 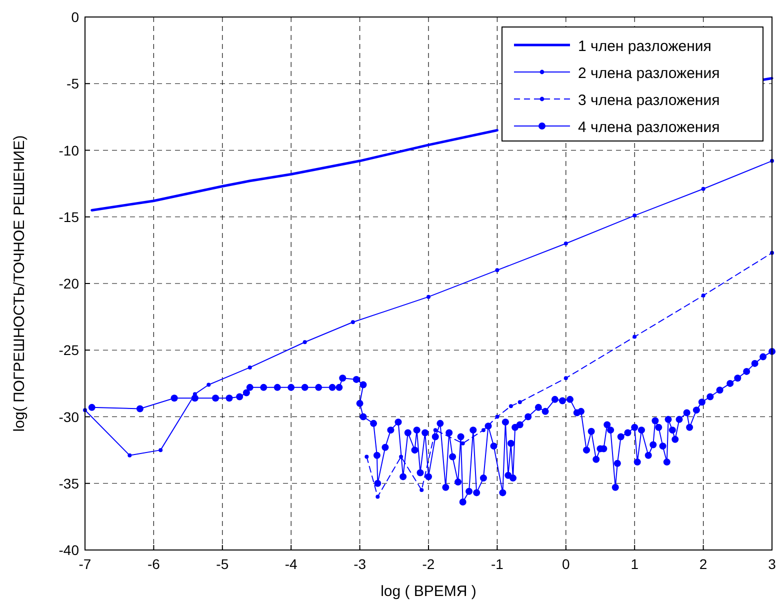 What do you see at coordinates (222, 564) in the screenshot?
I see `x-tick-label: -5` at bounding box center [222, 564].